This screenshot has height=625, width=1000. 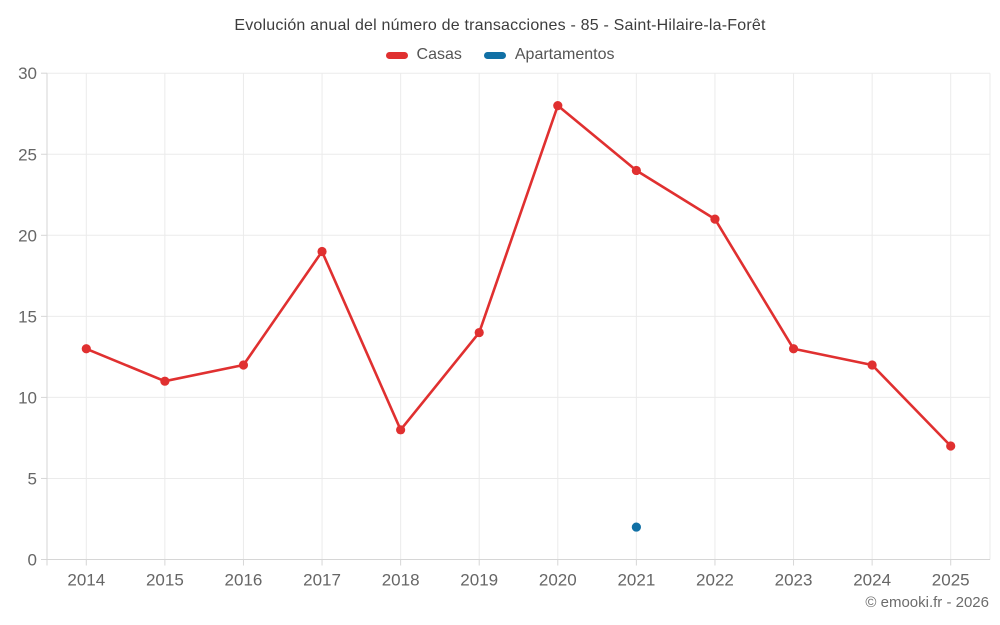 What do you see at coordinates (32, 478) in the screenshot?
I see `y-tick-label: 5` at bounding box center [32, 478].